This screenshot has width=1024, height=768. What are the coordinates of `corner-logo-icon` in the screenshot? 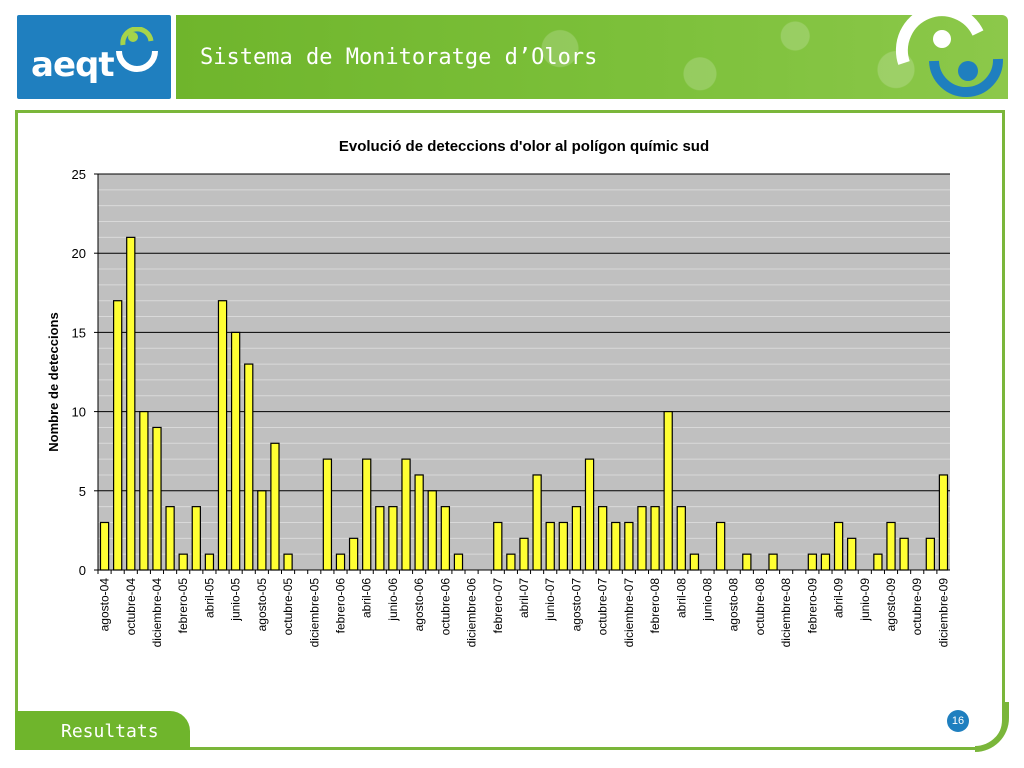 It's located at (949, 55).